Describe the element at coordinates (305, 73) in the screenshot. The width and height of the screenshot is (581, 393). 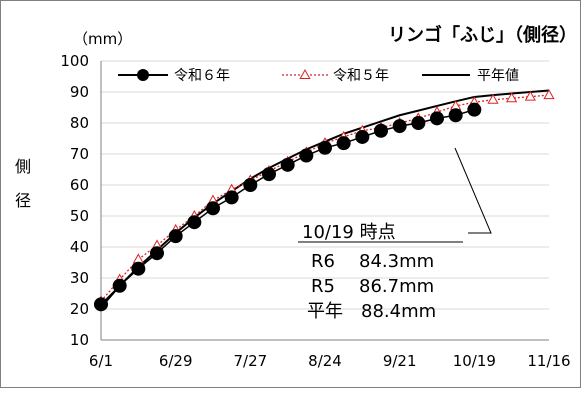
I see `legend-r5-marker` at that location.